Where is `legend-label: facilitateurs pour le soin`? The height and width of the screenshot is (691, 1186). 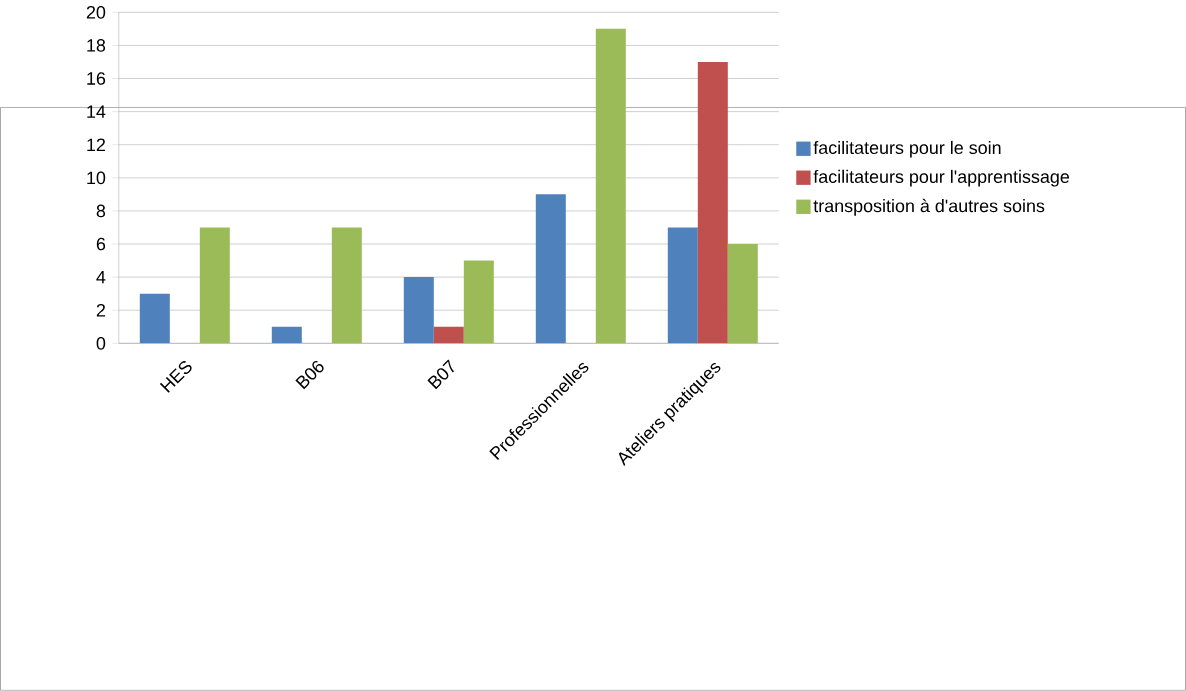
legend-label: facilitateurs pour le soin is located at coordinates (907, 149).